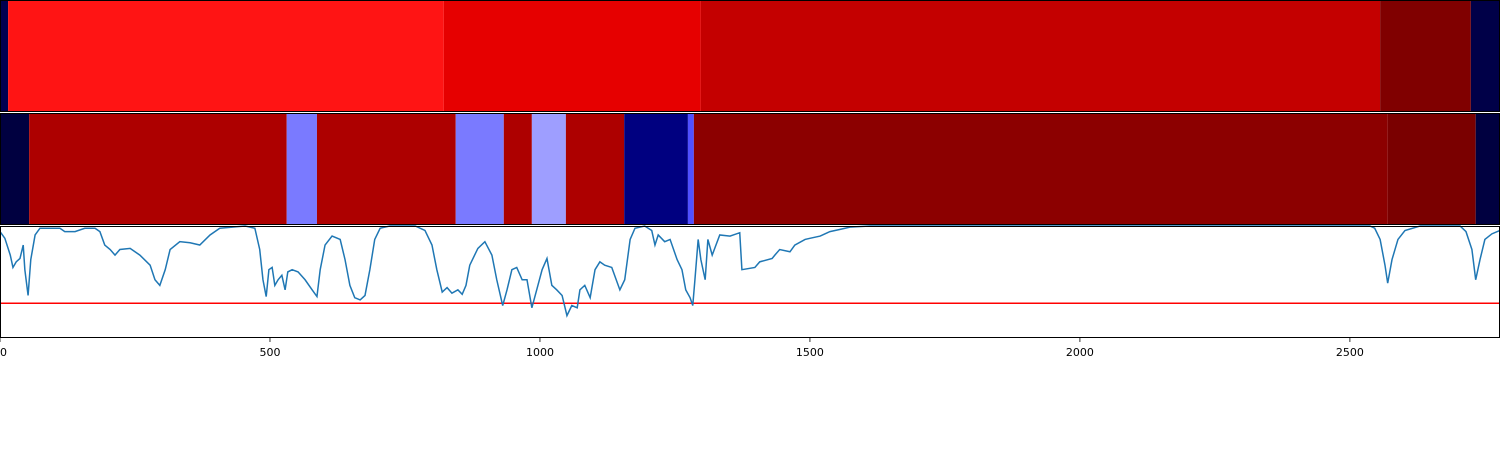  I want to click on x-tick-label: 0, so click(3, 352).